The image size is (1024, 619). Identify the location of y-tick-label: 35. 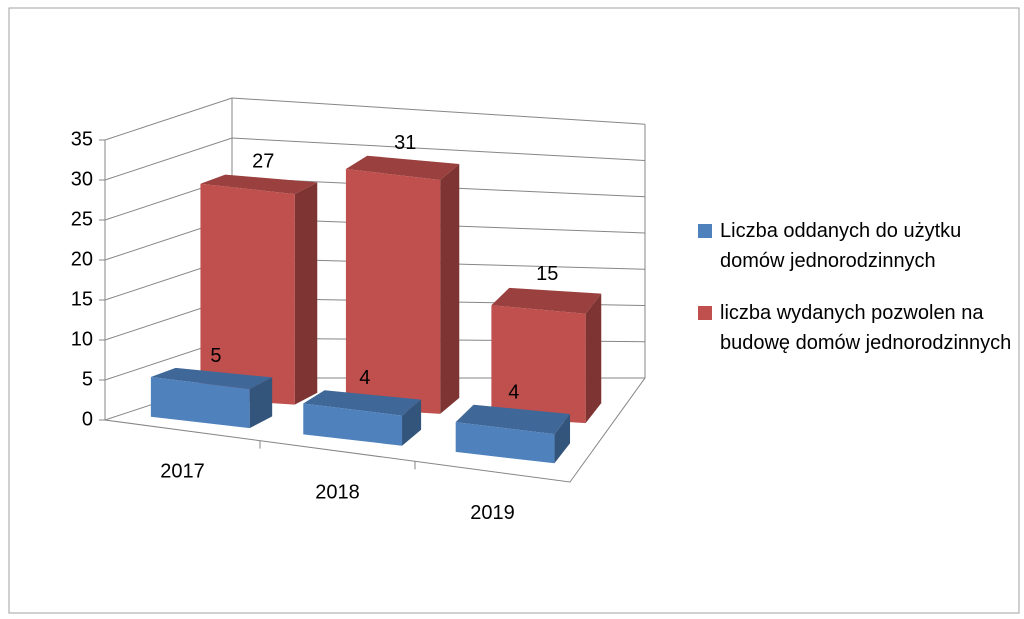
(82, 139).